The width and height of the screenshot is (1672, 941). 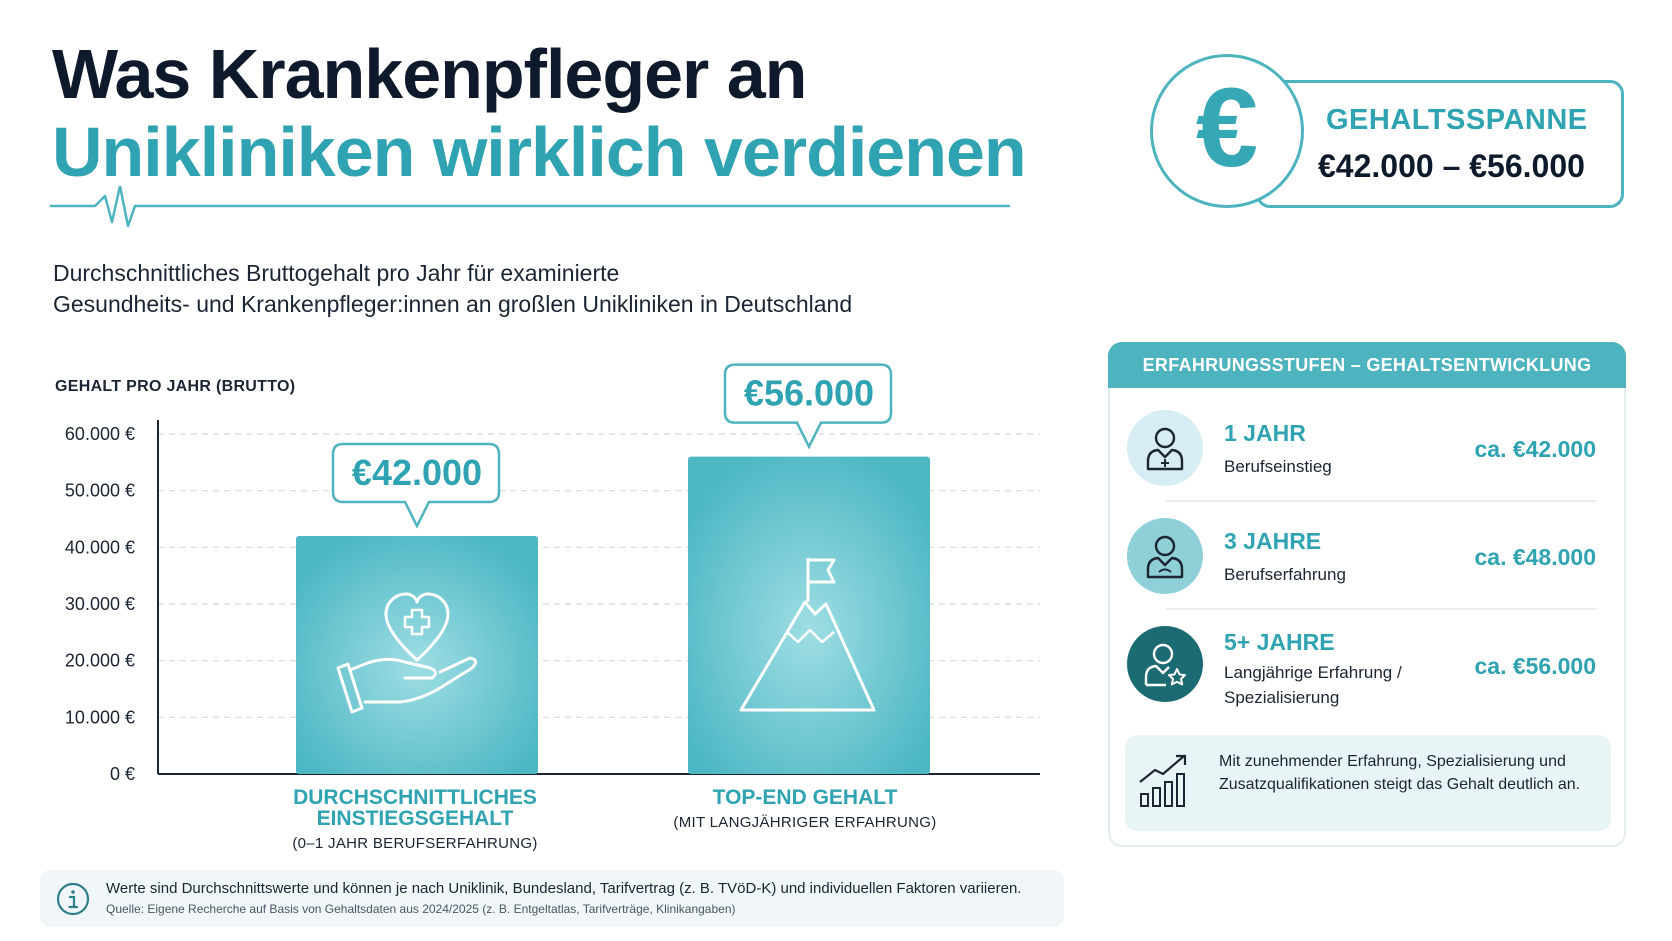 I want to click on stage-3-title: 5+ JAHRE, so click(x=1279, y=642).